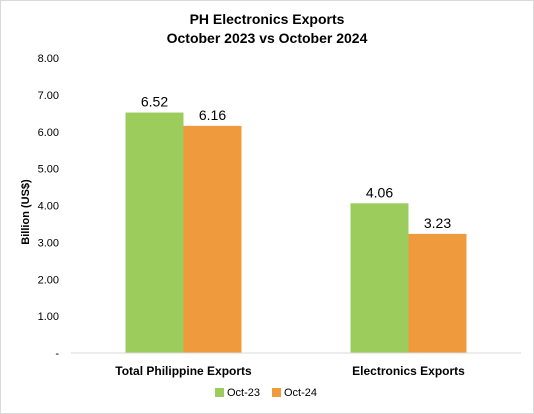 Image resolution: width=534 pixels, height=414 pixels. What do you see at coordinates (48, 133) in the screenshot?
I see `y-tick-label: 6.00` at bounding box center [48, 133].